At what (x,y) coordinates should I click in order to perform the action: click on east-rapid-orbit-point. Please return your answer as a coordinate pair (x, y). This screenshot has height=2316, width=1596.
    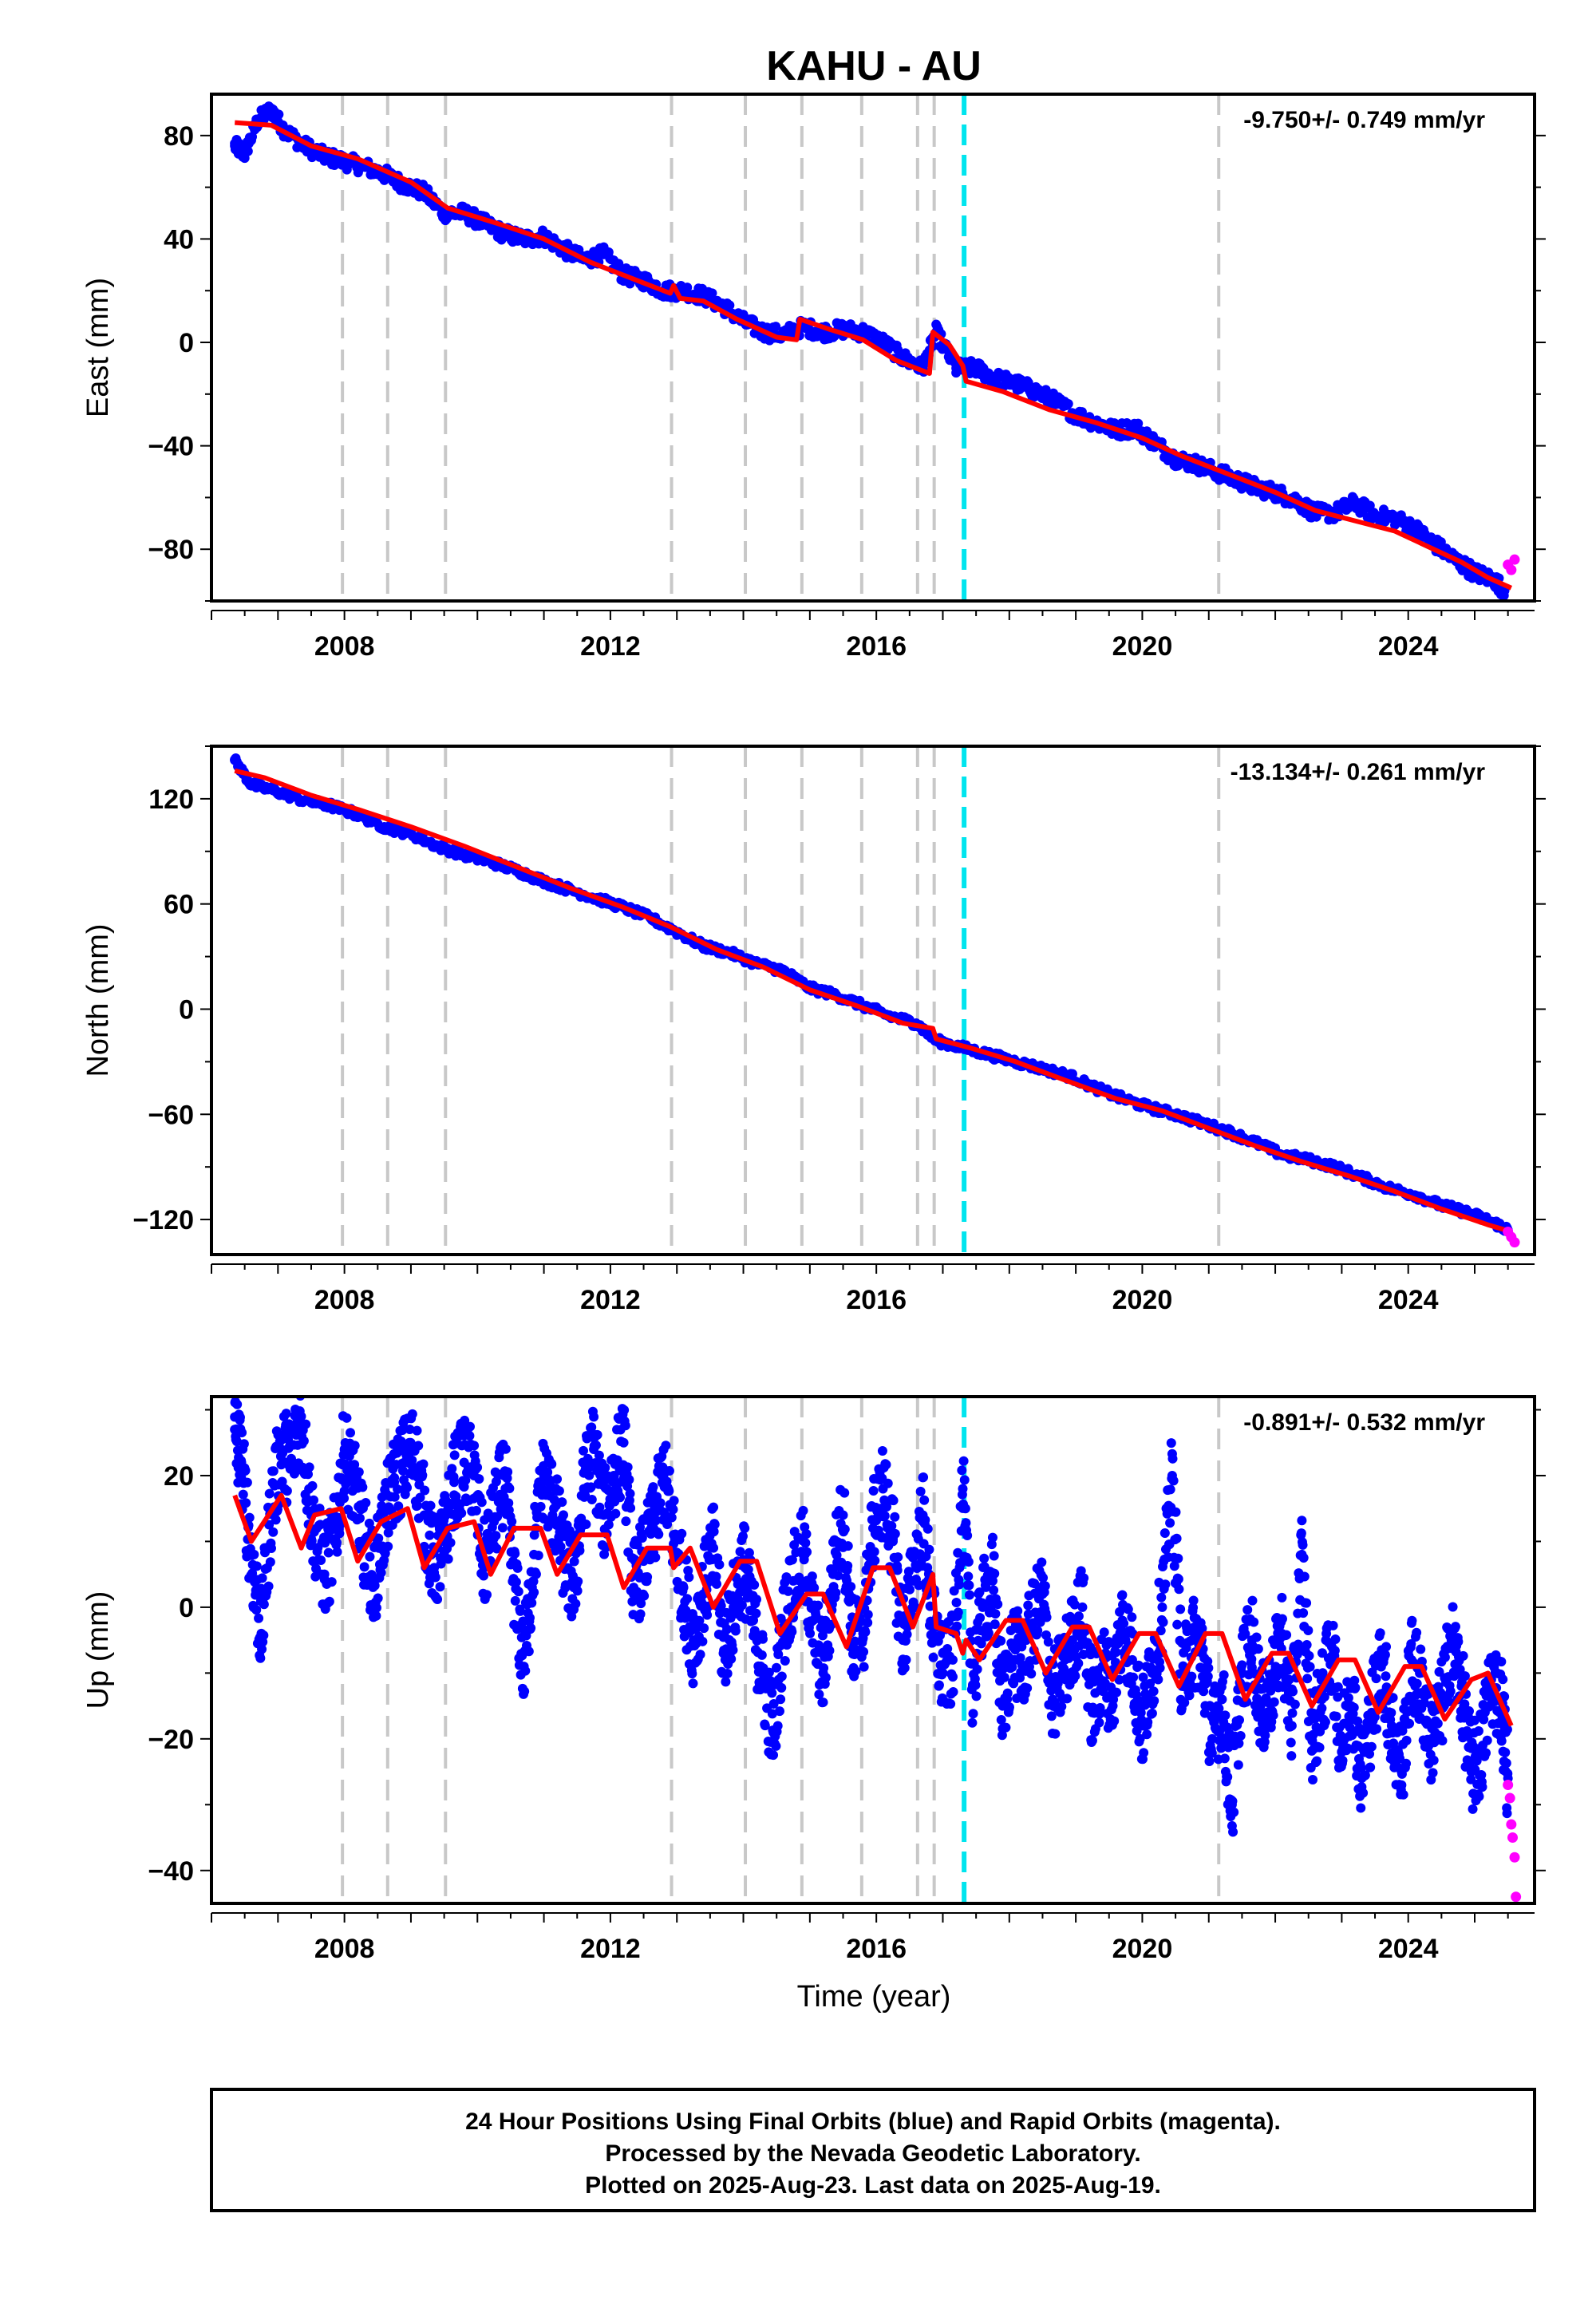
    Looking at the image, I should click on (1511, 569).